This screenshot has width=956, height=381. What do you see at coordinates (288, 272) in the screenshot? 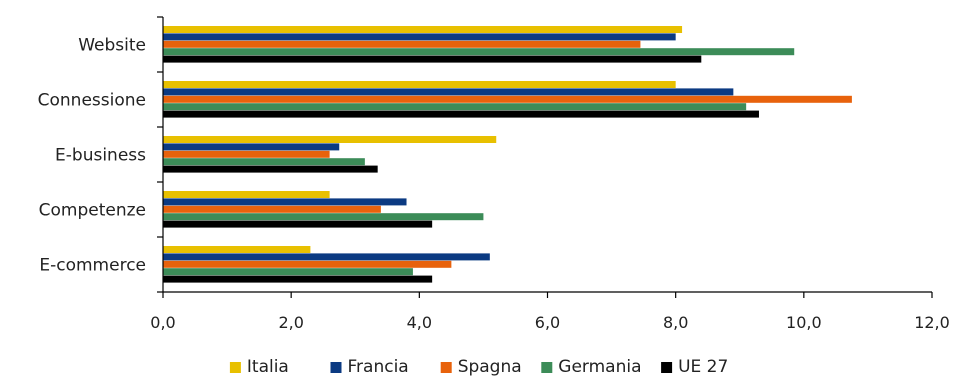
I see `bar-germania-e-commerce` at bounding box center [288, 272].